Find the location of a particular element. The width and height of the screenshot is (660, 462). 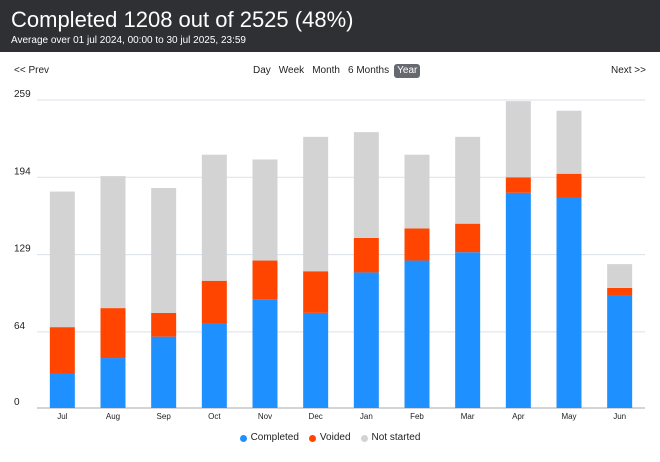

tab-week: Week is located at coordinates (291, 70).